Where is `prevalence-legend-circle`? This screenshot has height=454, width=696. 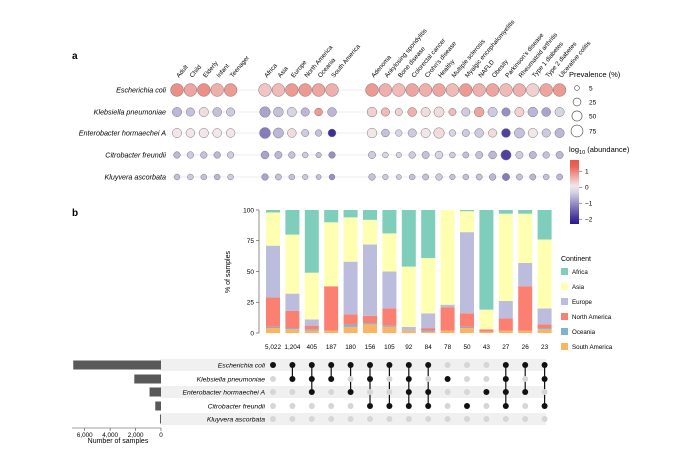 prevalence-legend-circle is located at coordinates (577, 102).